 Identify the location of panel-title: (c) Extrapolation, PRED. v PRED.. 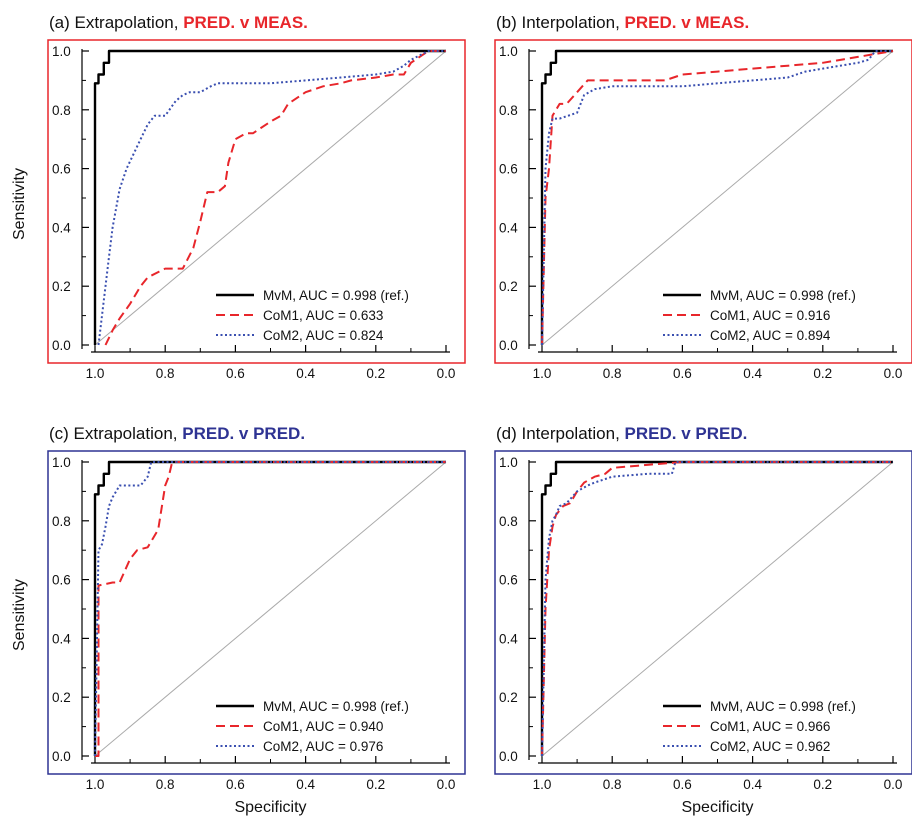
(177, 433).